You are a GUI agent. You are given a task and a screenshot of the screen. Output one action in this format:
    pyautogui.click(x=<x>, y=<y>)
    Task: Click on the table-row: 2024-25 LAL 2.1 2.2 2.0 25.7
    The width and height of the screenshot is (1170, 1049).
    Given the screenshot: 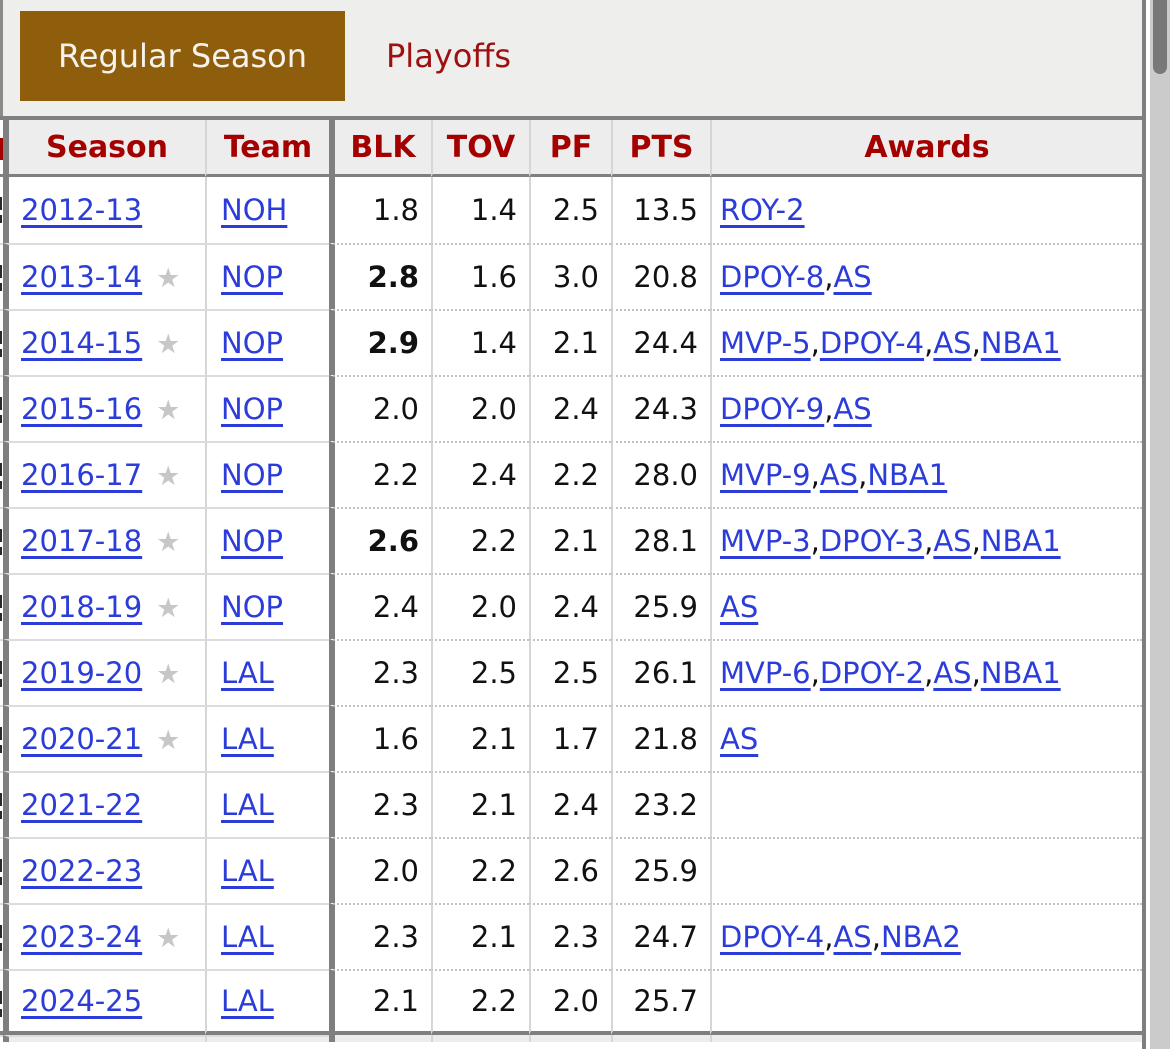 What is the action you would take?
    pyautogui.click(x=571, y=1002)
    